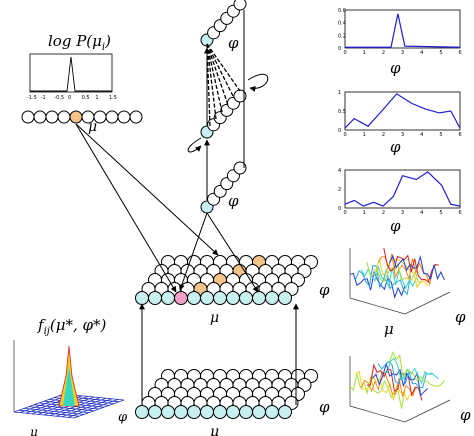  What do you see at coordinates (364, 135) in the screenshot?
I see `plot2-x-tick: 1` at bounding box center [364, 135].